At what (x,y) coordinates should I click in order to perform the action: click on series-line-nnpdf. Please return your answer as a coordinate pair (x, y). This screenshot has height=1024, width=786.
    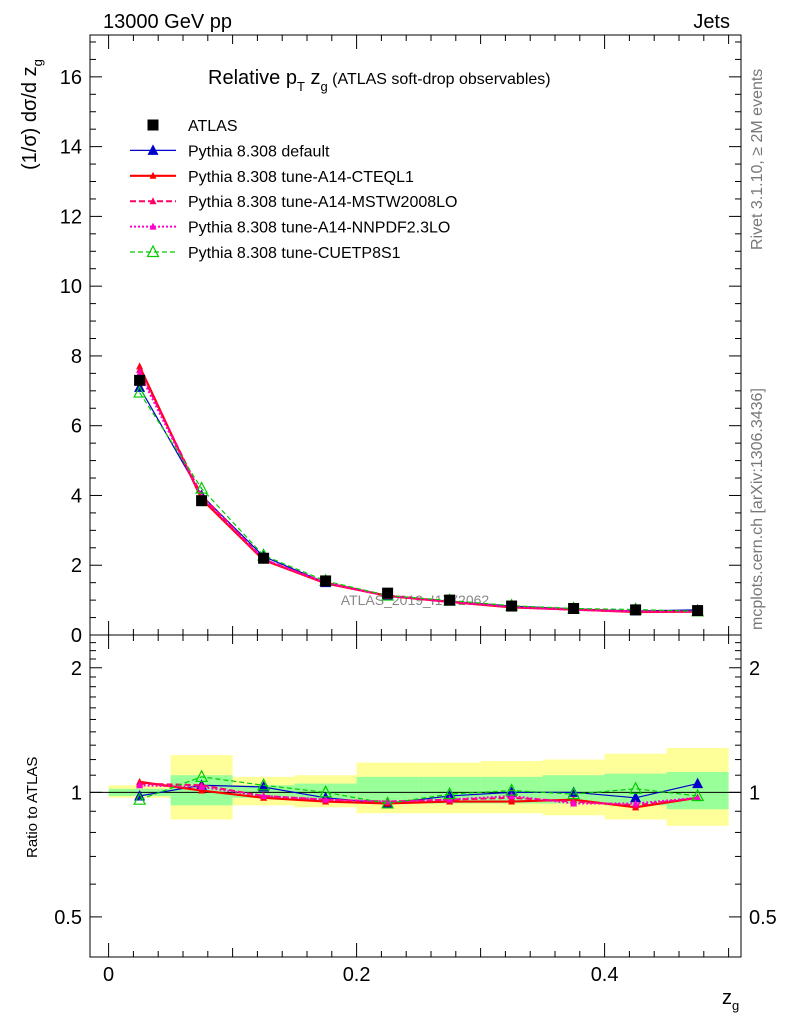
    Looking at the image, I should click on (418, 794).